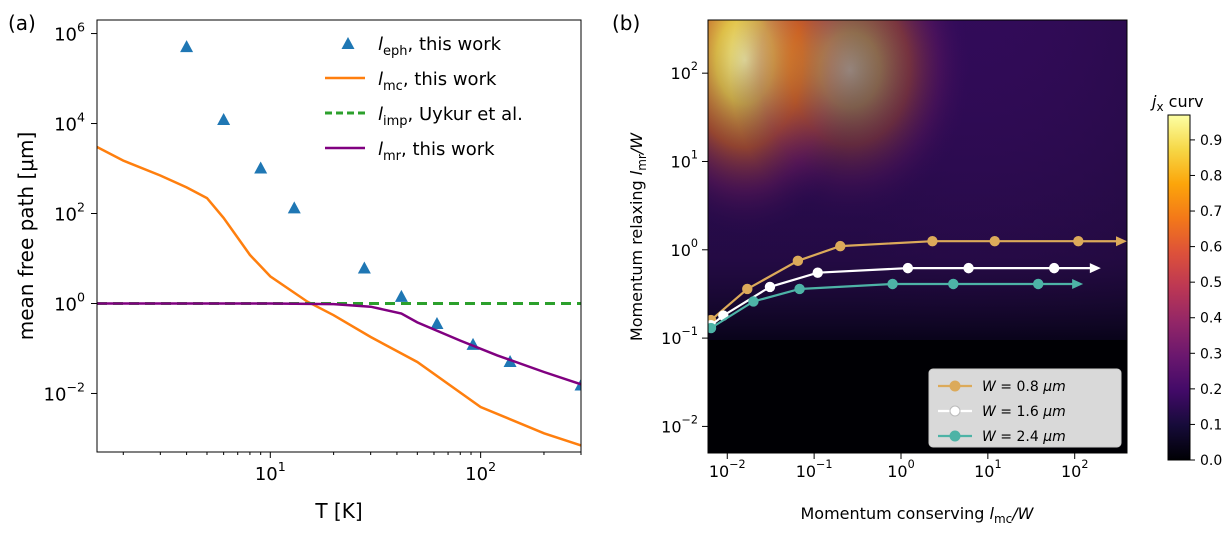 The width and height of the screenshot is (1230, 533). Describe the element at coordinates (727, 469) in the screenshot. I see `panel-b-xtick-label: 10⁻²` at that location.